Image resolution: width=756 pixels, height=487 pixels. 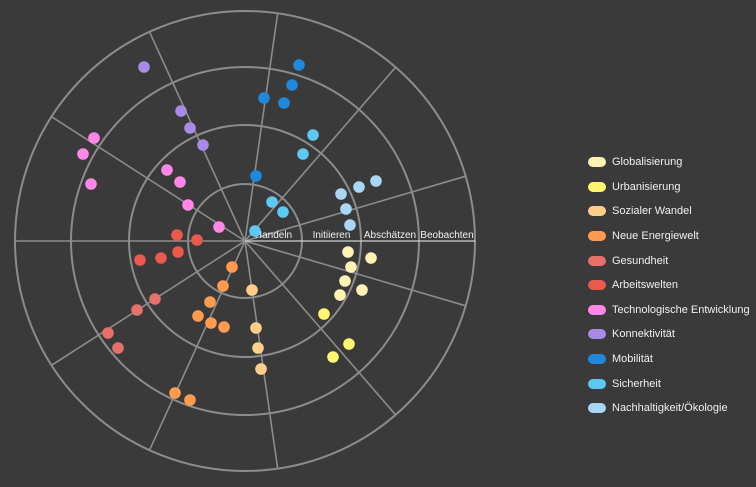 What do you see at coordinates (681, 309) in the screenshot?
I see `legend-label: Technologische Entwicklung` at bounding box center [681, 309].